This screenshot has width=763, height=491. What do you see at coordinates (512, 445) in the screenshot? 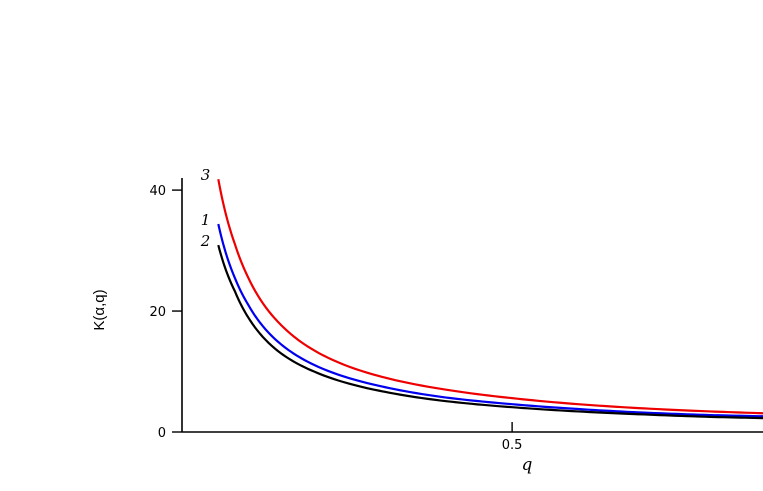
I see `x-tick-label: 0.5` at bounding box center [512, 445].